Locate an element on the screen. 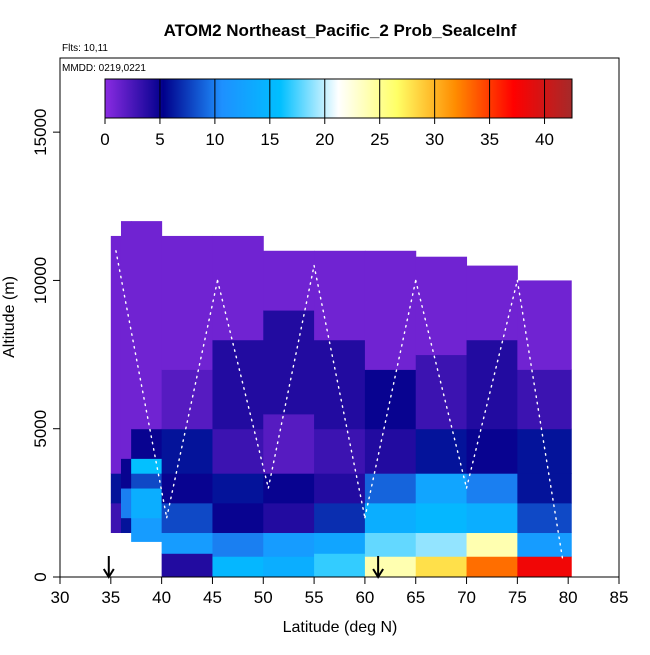 Image resolution: width=650 pixels, height=655 pixels. colorbar-tick-label: 35 is located at coordinates (489, 139).